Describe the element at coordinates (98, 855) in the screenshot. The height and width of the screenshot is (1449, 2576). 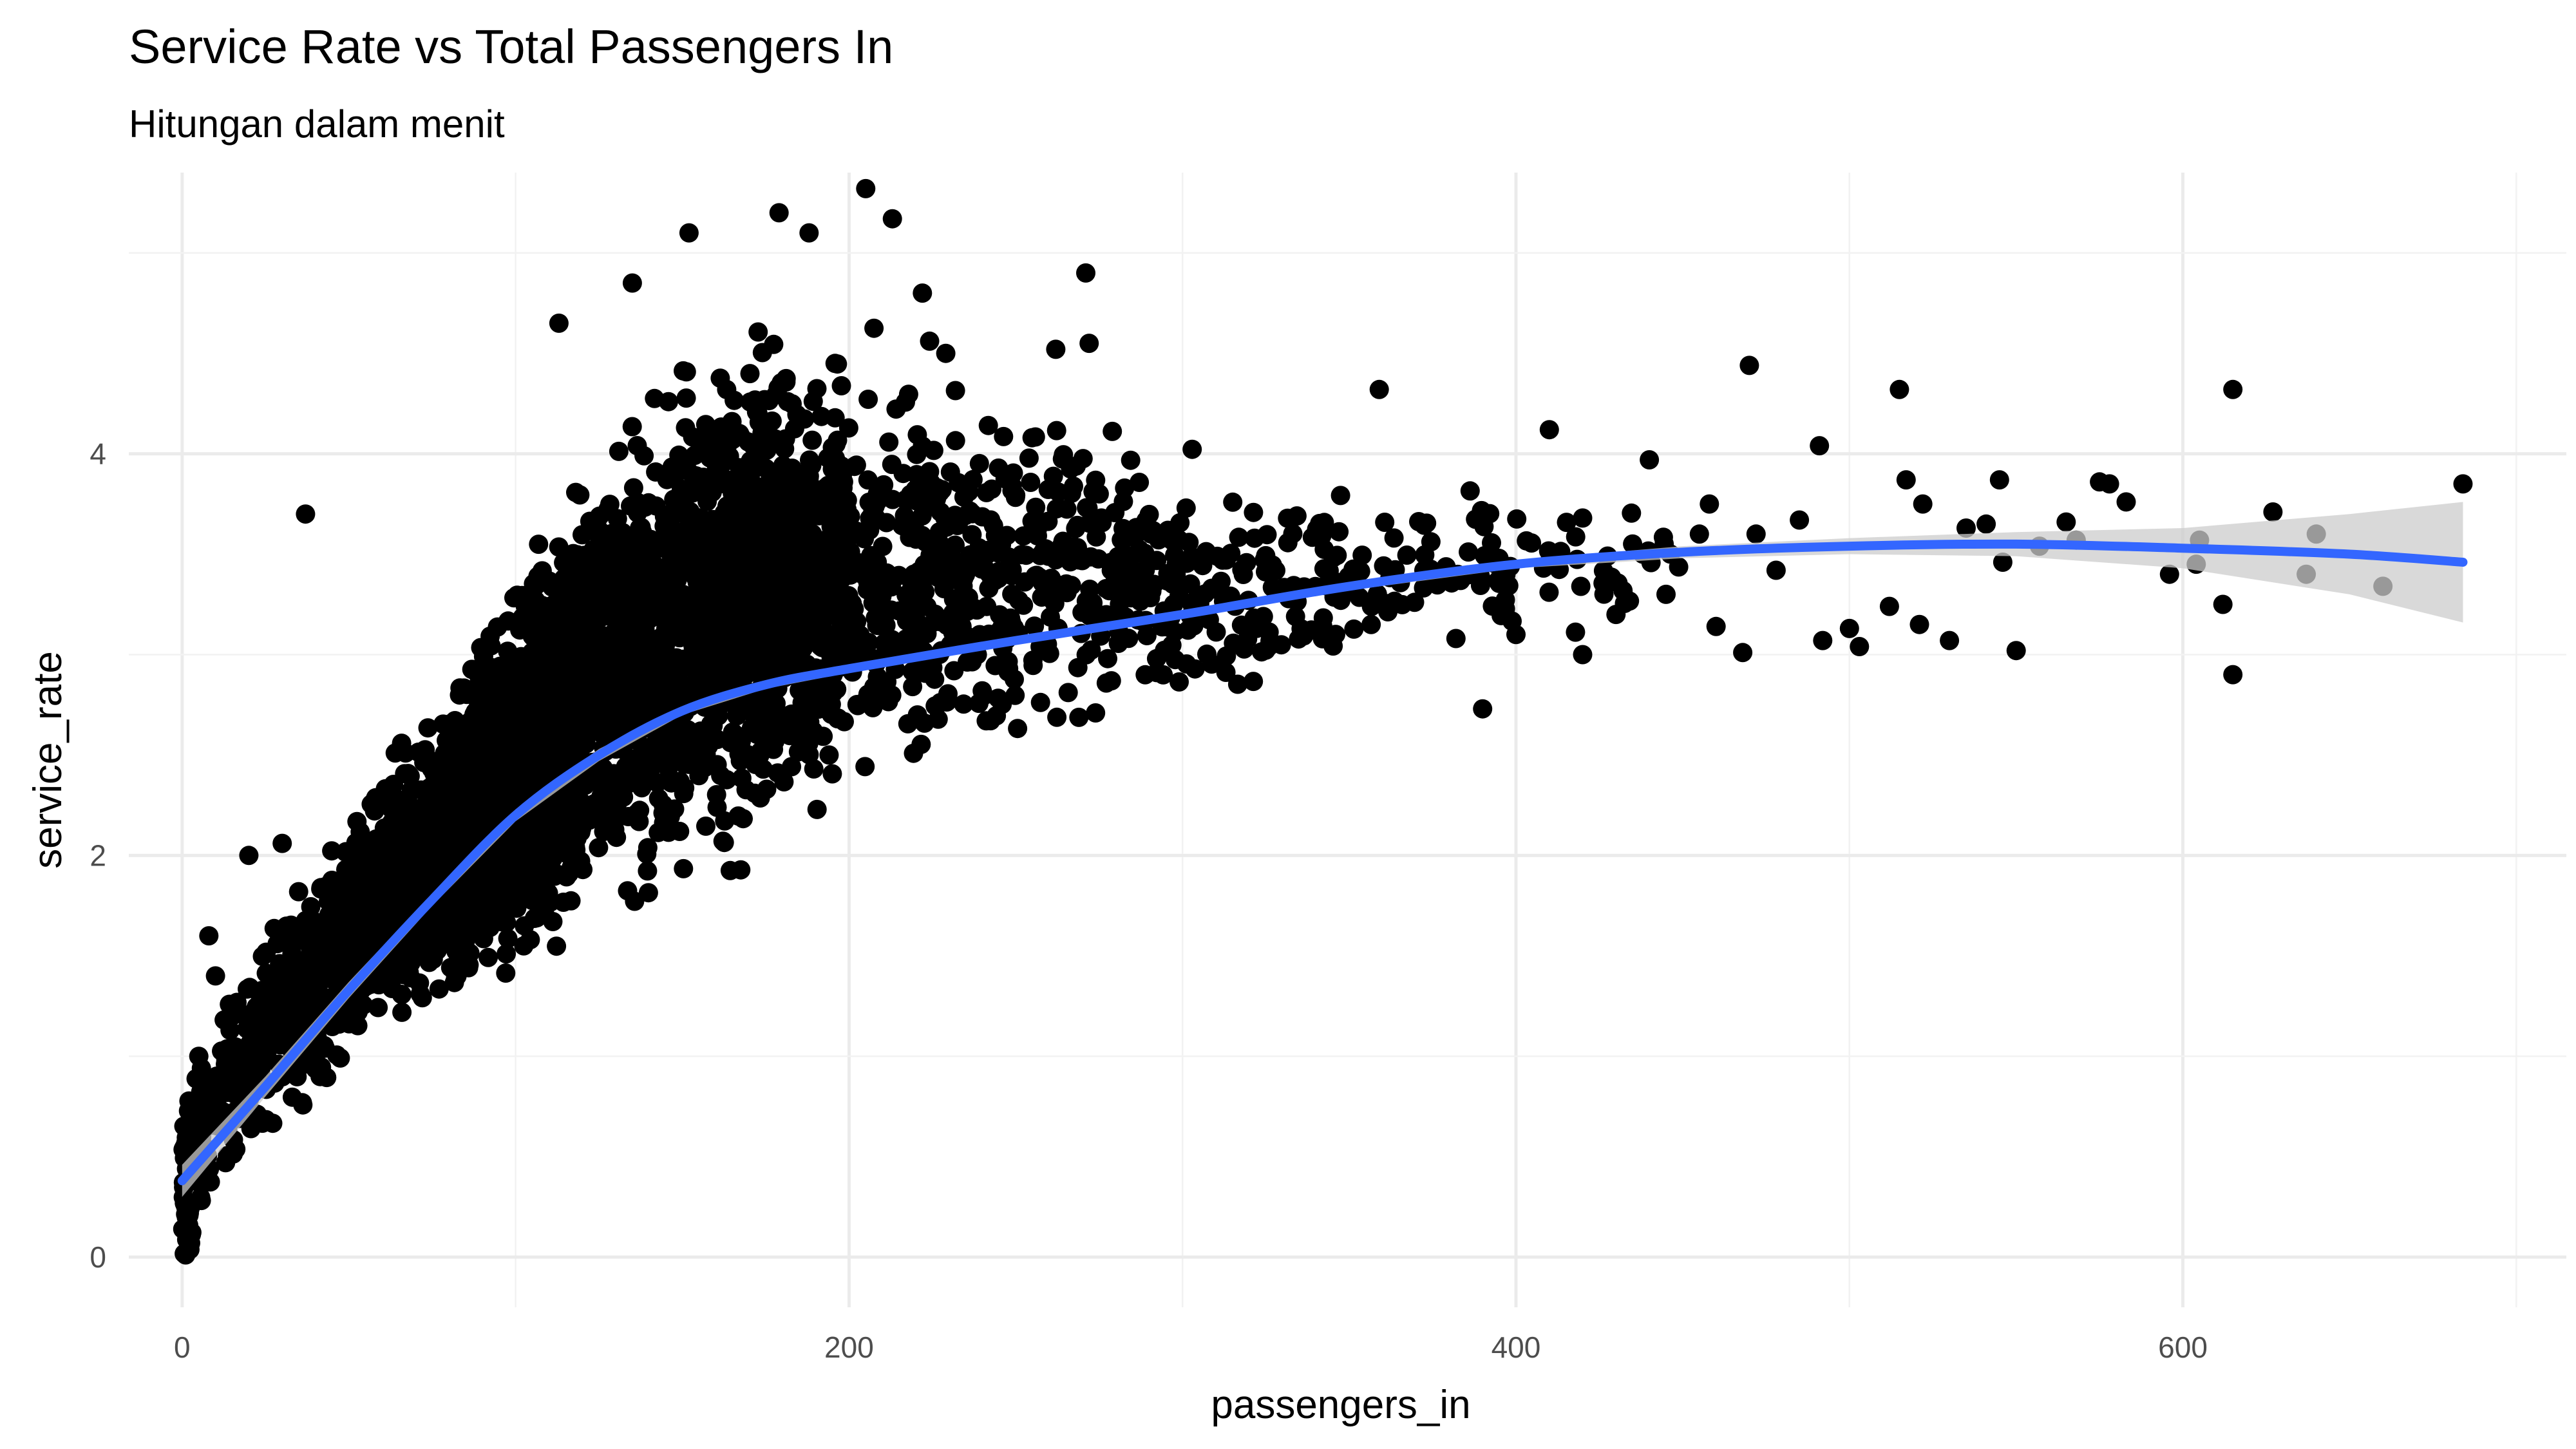
I see `y-tick-label: 2` at that location.